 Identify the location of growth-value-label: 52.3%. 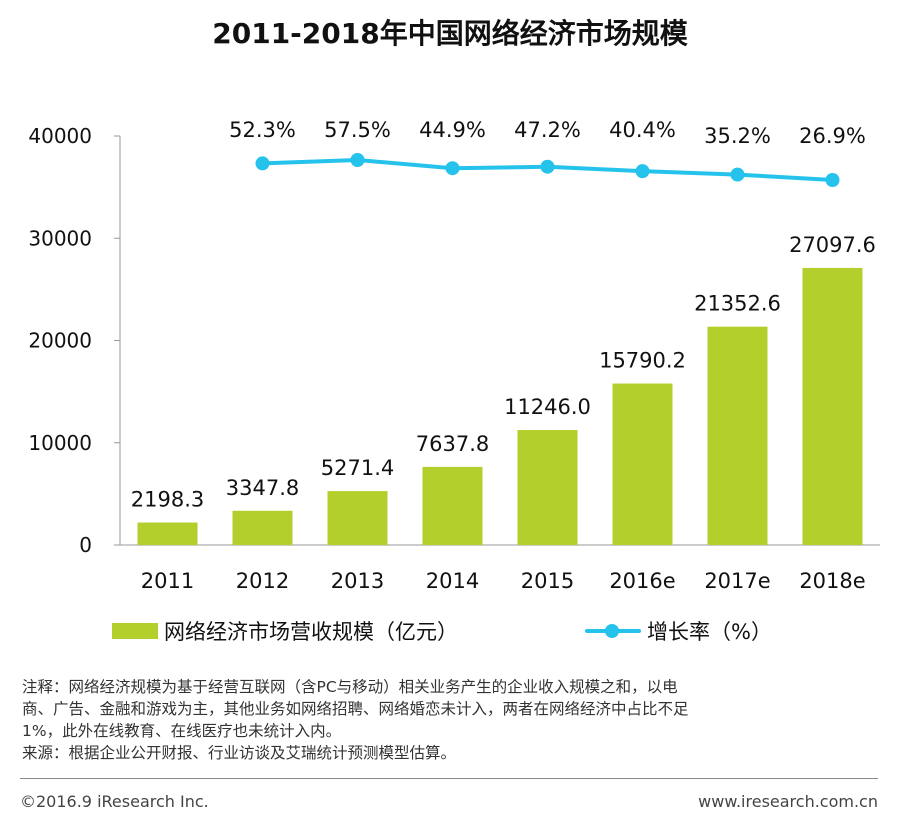
(262, 130).